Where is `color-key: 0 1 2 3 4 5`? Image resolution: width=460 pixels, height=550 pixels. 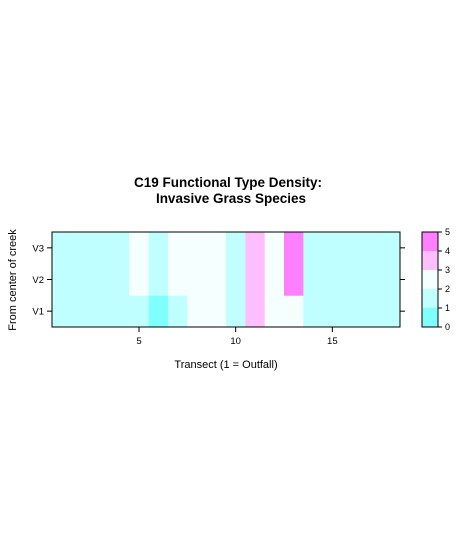
color-key: 0 1 2 3 4 5 is located at coordinates (435, 279).